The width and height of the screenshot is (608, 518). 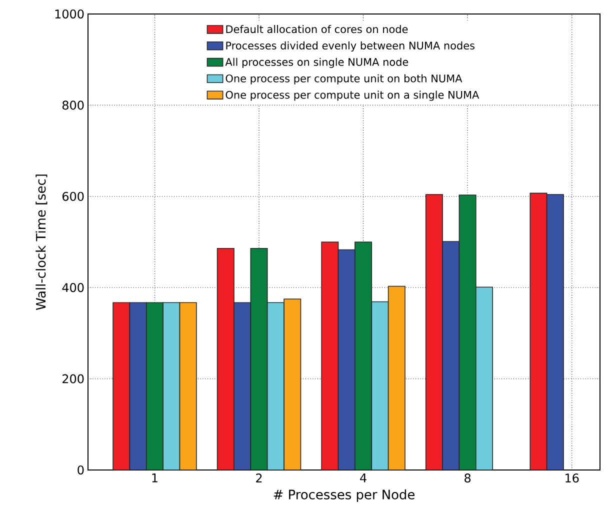 What do you see at coordinates (572, 478) in the screenshot?
I see `x-tick-label: 16` at bounding box center [572, 478].